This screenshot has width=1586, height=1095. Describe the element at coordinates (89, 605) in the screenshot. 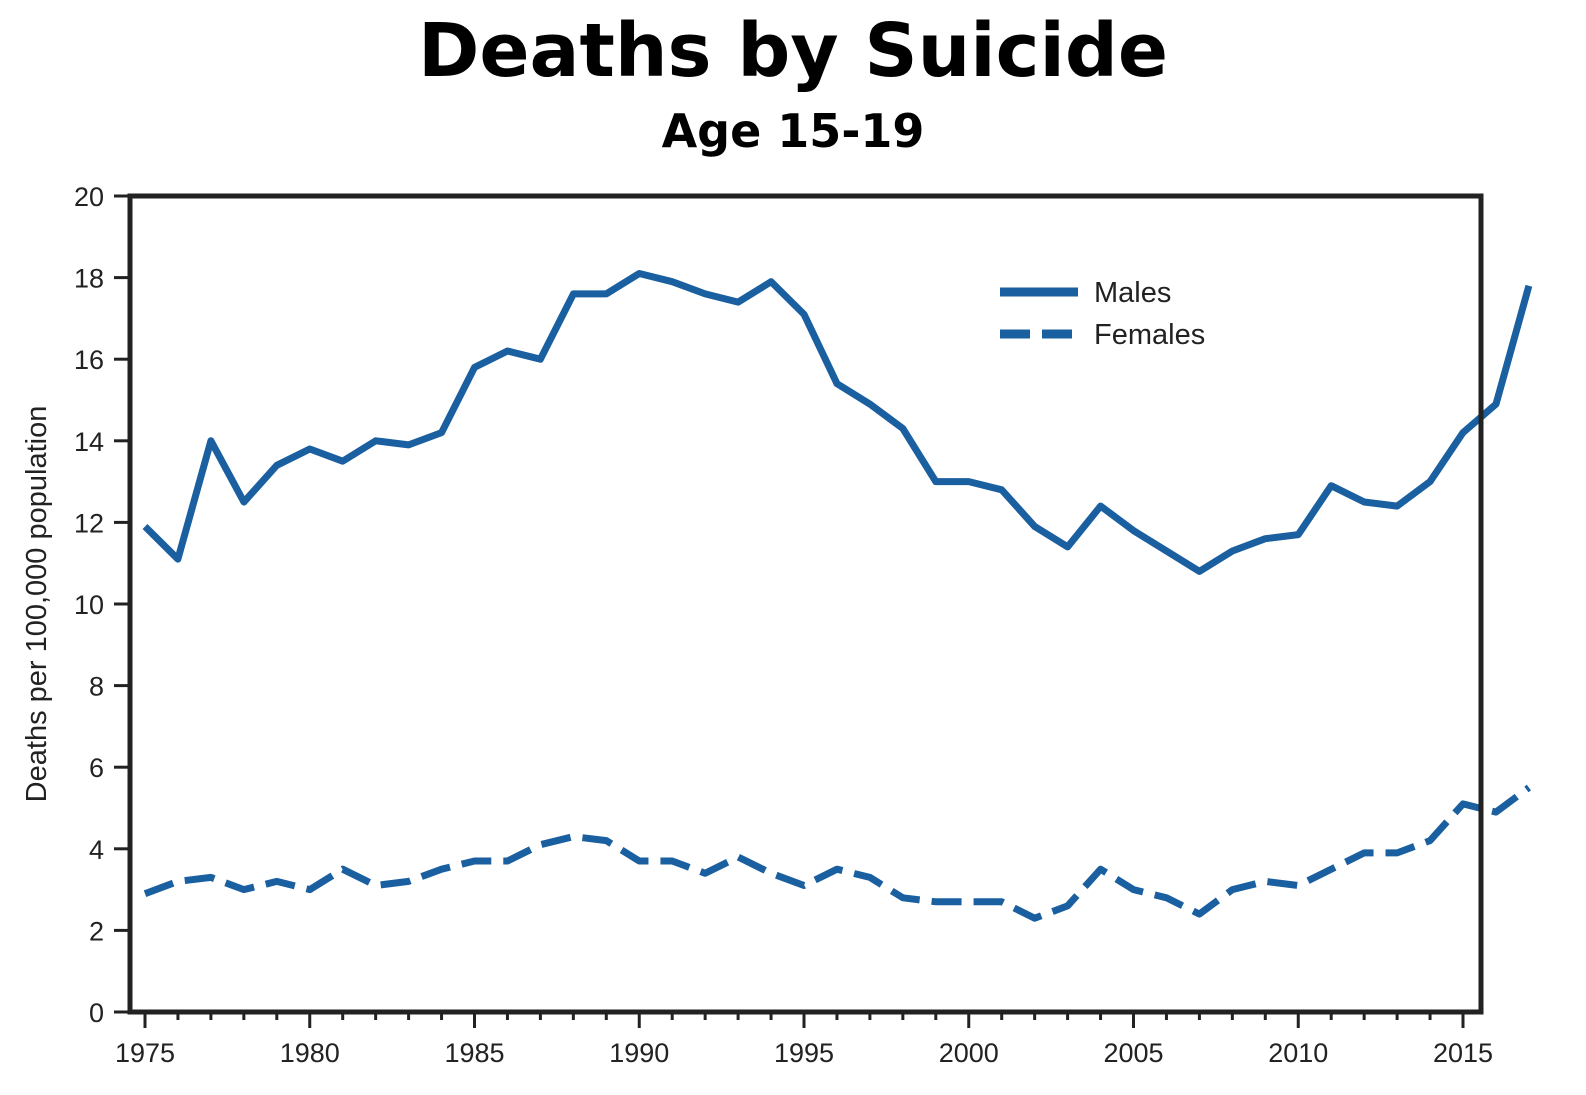

I see `y-tick-label: 10` at that location.